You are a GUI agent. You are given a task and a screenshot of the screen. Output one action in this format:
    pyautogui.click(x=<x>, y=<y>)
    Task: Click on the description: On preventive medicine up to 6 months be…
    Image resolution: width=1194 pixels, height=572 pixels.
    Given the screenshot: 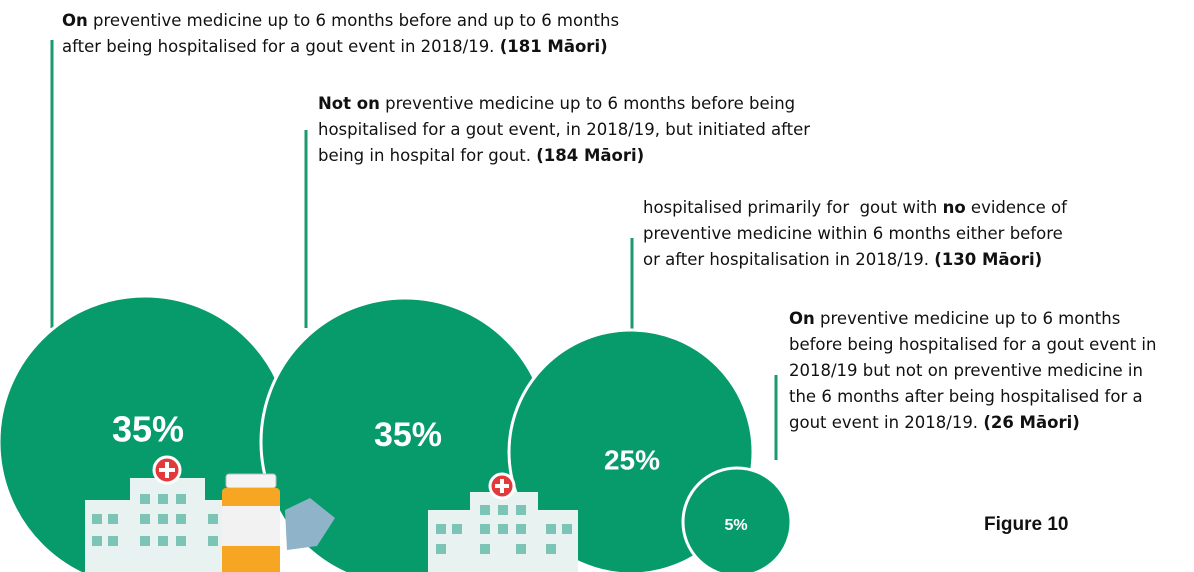 What is the action you would take?
    pyautogui.click(x=340, y=34)
    